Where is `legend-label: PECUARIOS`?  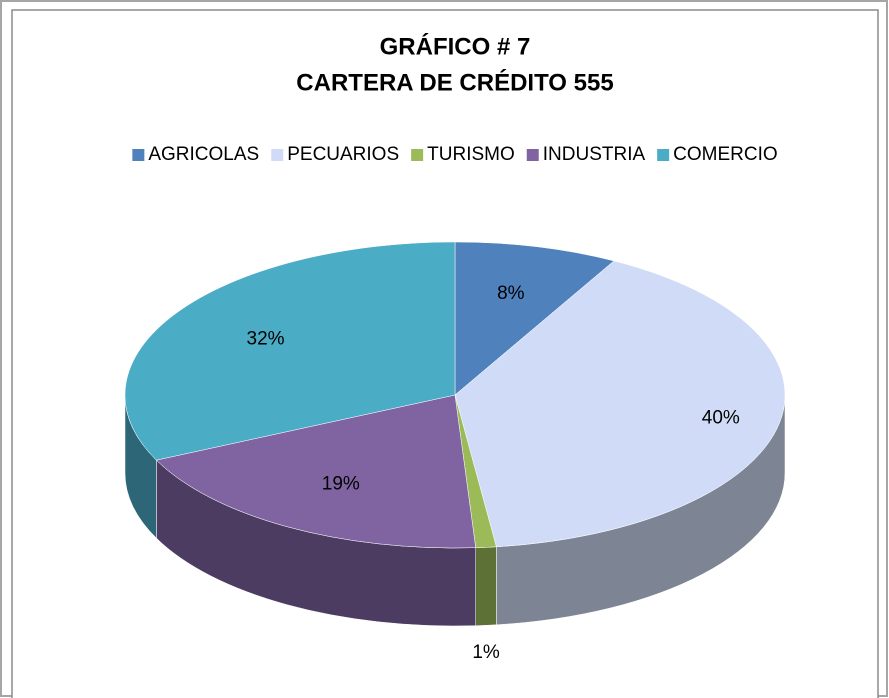
legend-label: PECUARIOS is located at coordinates (343, 154).